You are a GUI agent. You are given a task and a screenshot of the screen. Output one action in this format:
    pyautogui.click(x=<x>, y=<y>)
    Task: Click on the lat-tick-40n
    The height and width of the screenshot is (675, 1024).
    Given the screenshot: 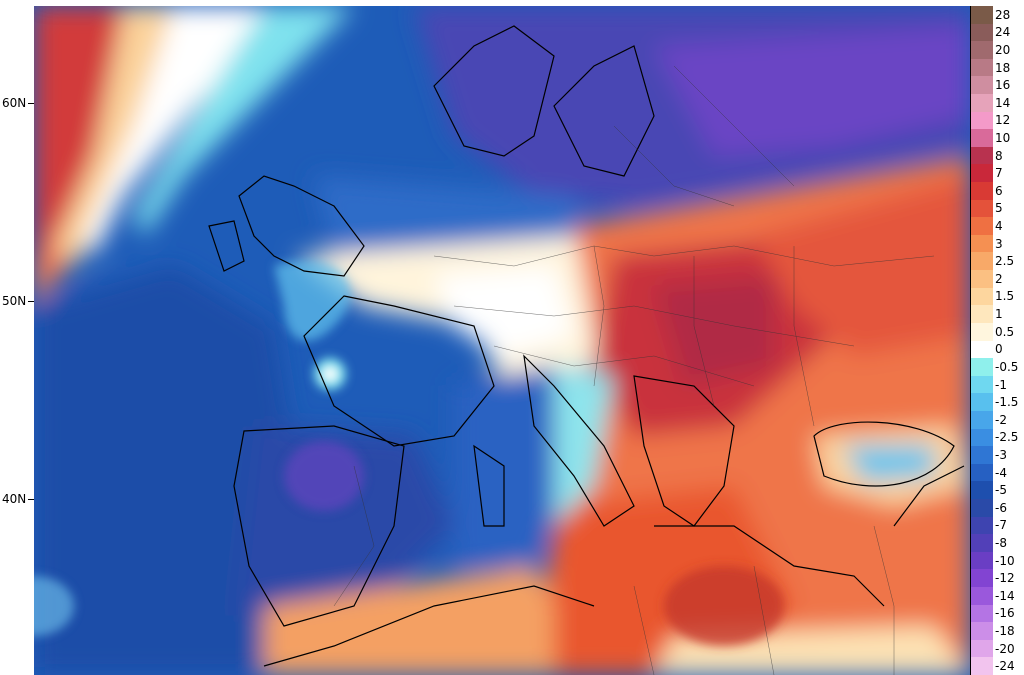 What is the action you would take?
    pyautogui.click(x=31, y=499)
    